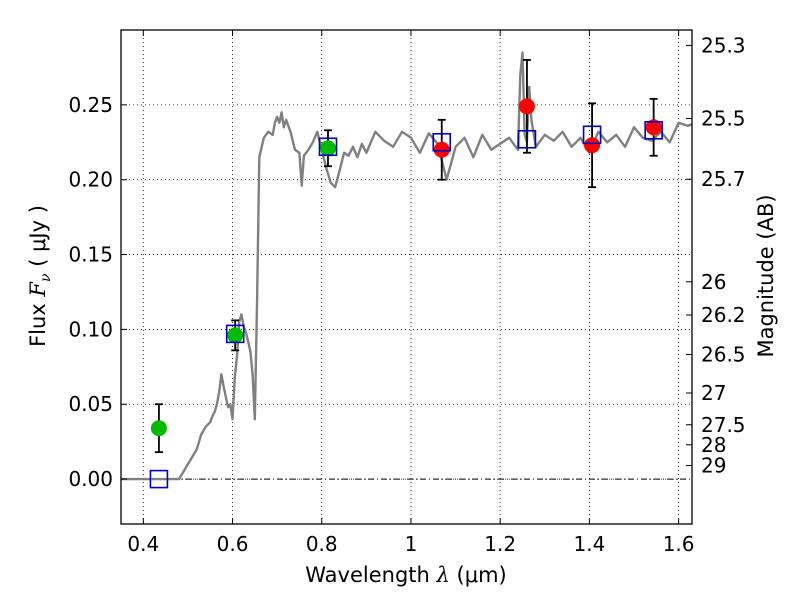 This screenshot has height=600, width=800. I want to click on y-axis-label-unit: ( μJy ), so click(38, 236).